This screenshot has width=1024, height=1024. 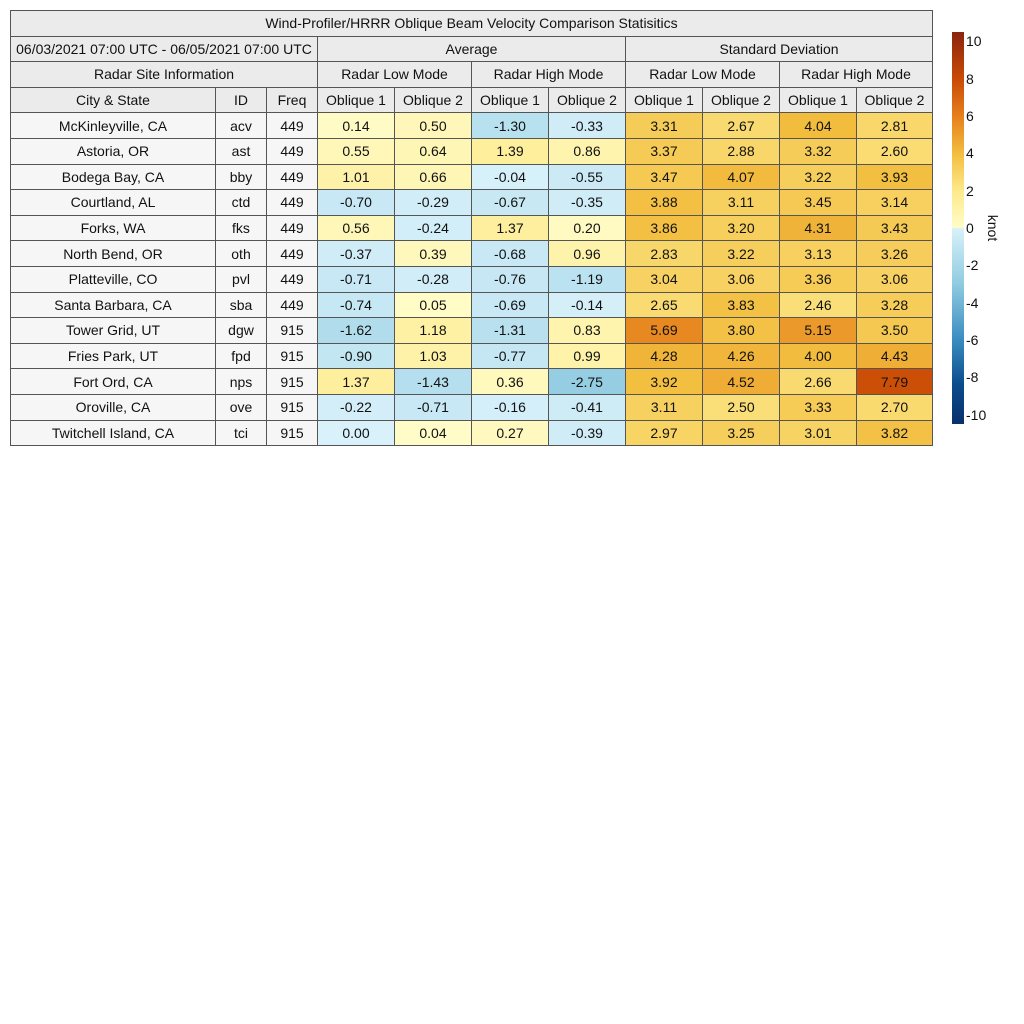 What do you see at coordinates (113, 407) in the screenshot?
I see `site-city: Oroville, CA` at bounding box center [113, 407].